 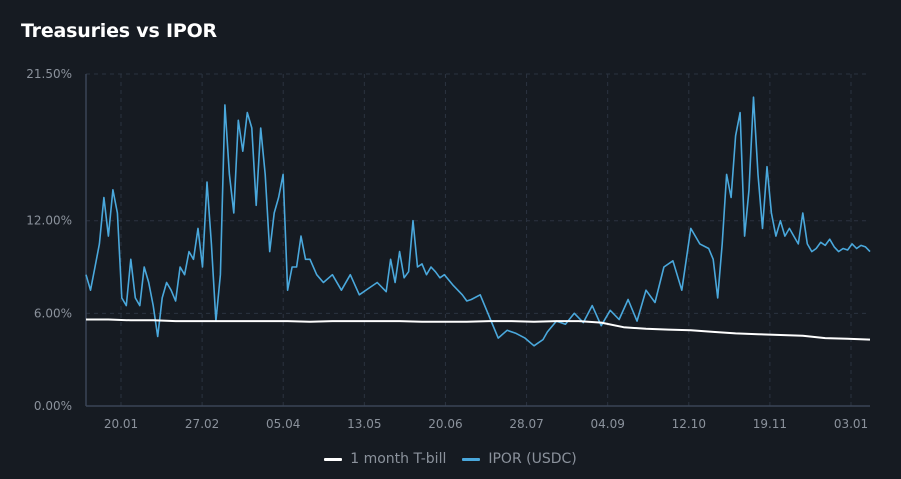 What do you see at coordinates (364, 424) in the screenshot?
I see `x-tick-label: 13.05` at bounding box center [364, 424].